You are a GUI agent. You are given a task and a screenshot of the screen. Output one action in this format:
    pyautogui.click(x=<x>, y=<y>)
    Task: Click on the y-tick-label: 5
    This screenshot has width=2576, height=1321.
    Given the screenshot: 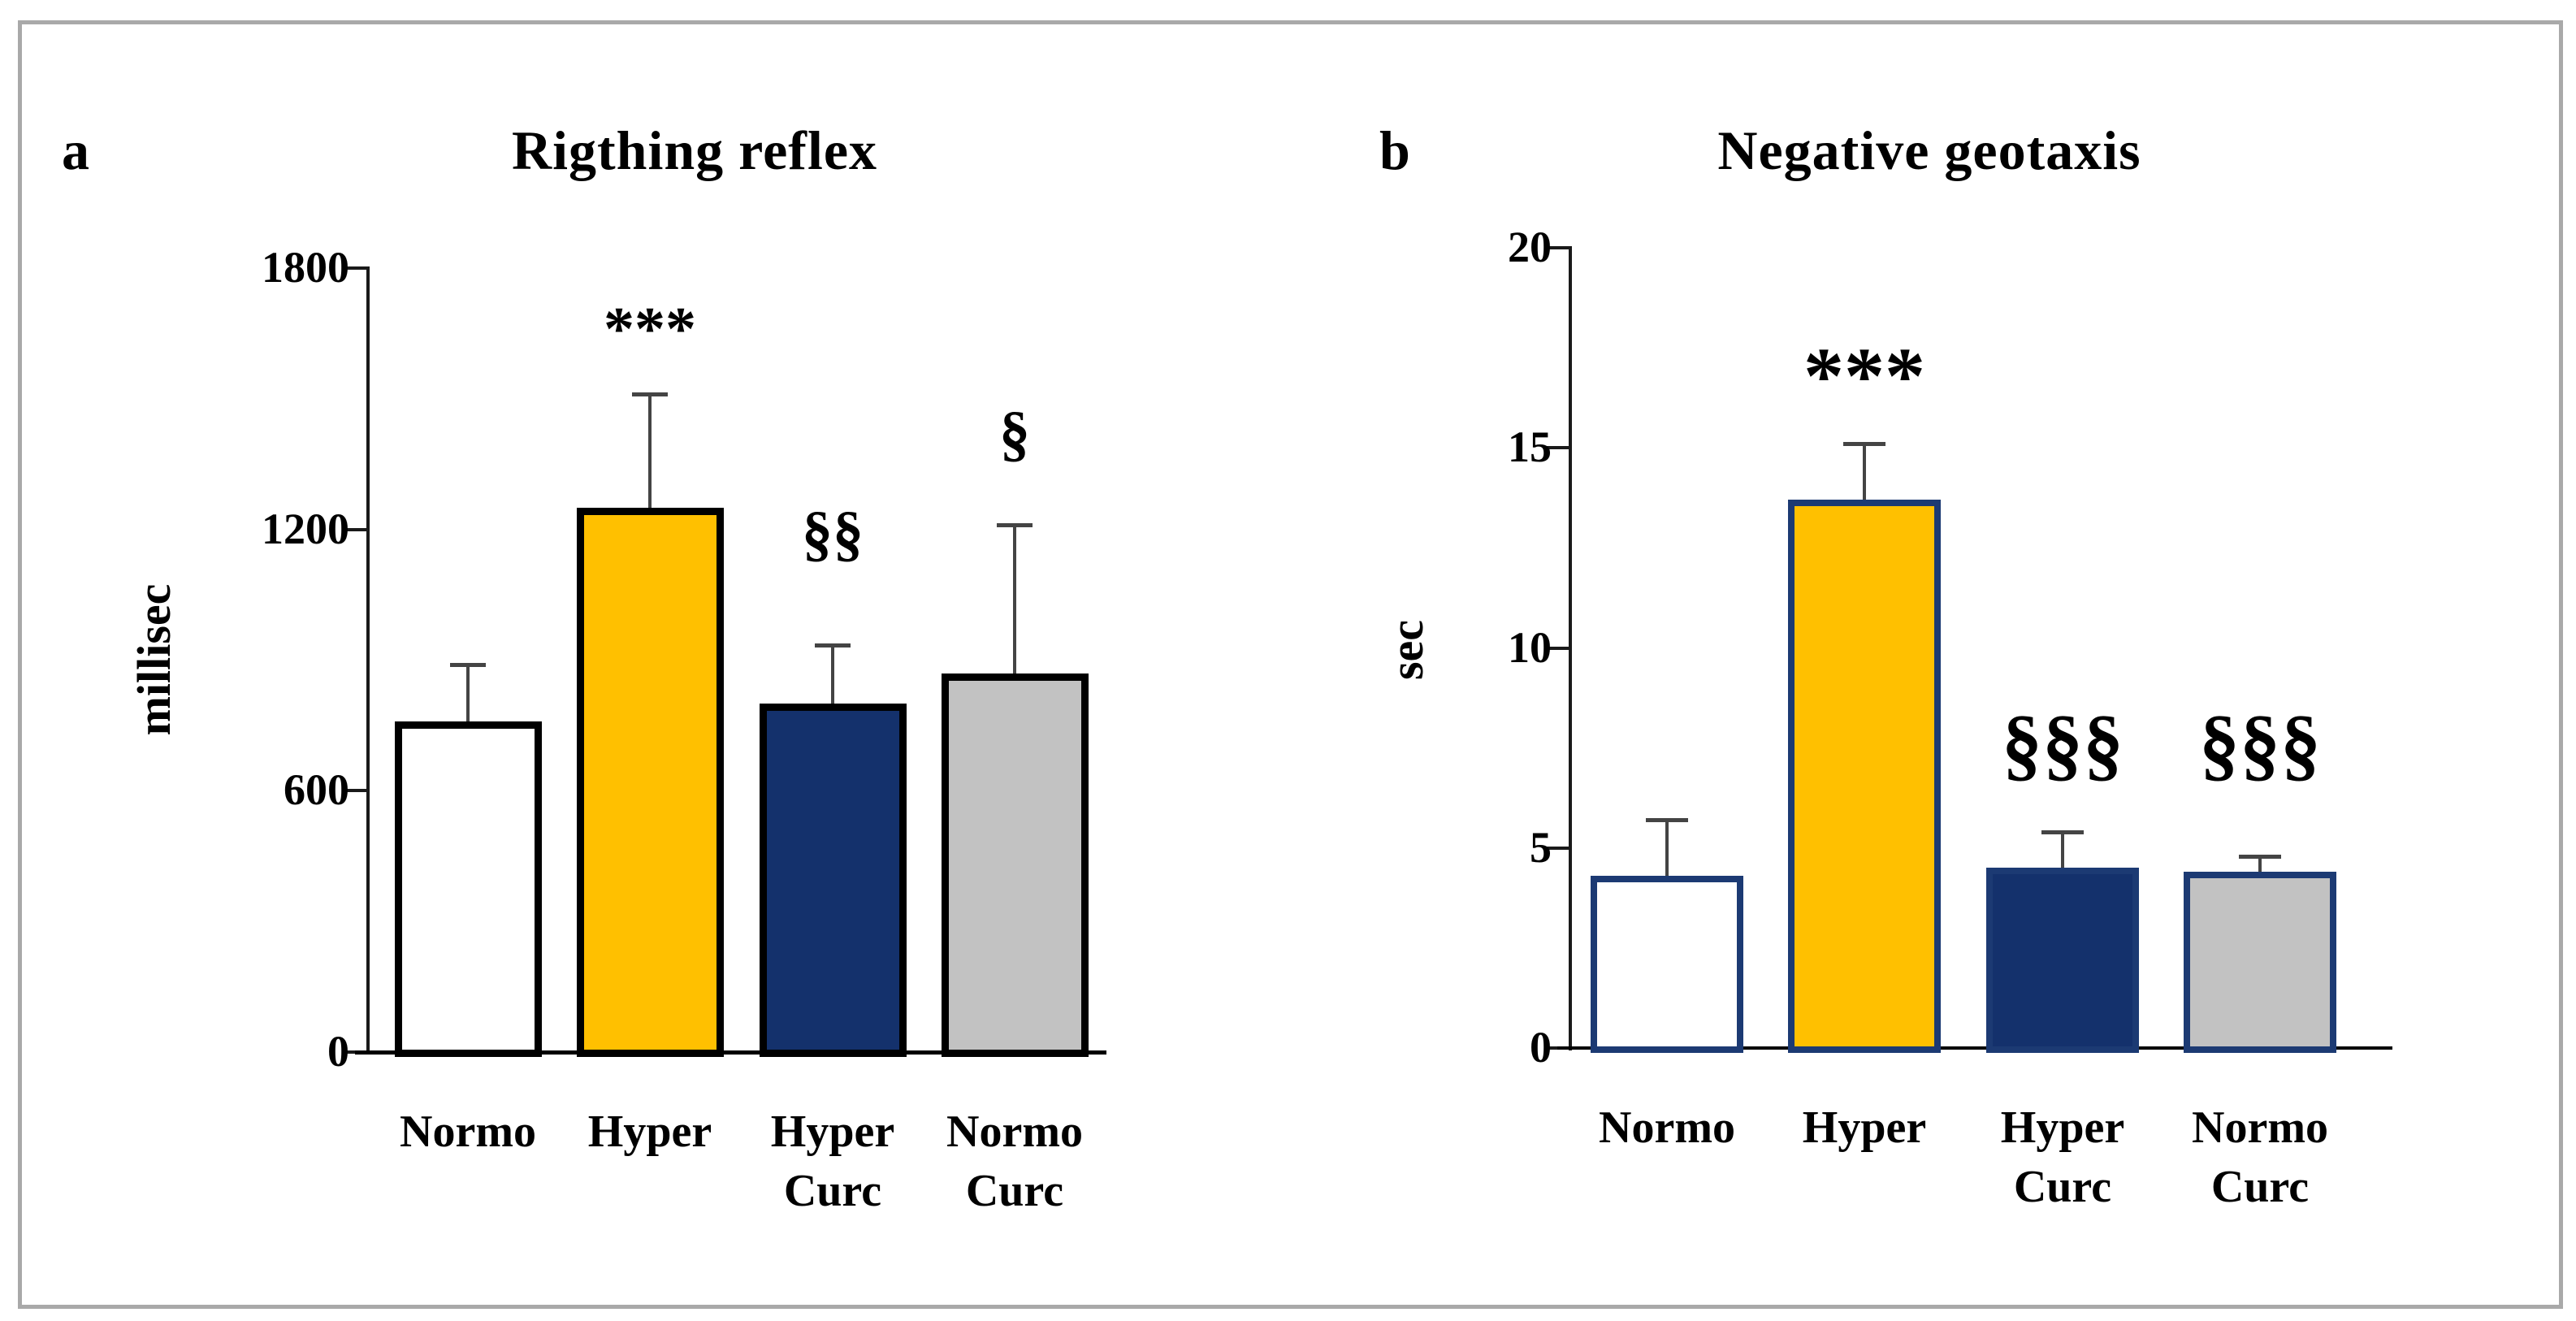 What is the action you would take?
    pyautogui.click(x=1541, y=847)
    